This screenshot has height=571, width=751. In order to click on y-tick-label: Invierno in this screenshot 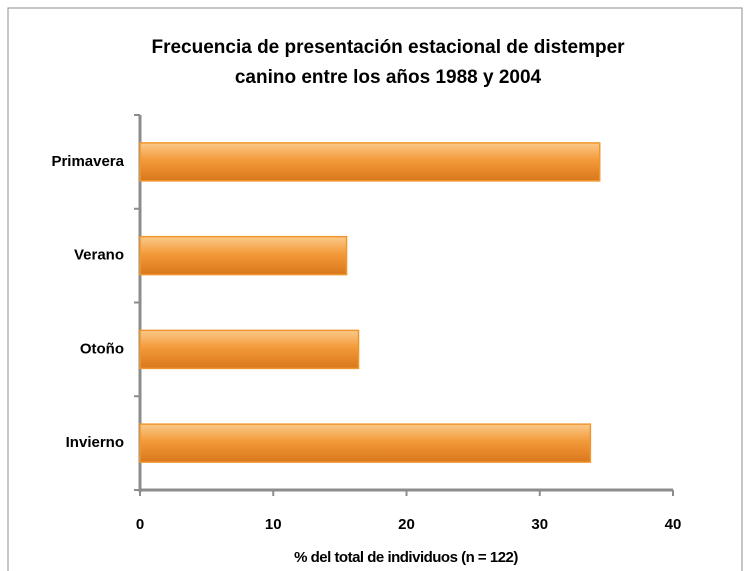, I will do `click(95, 442)`.